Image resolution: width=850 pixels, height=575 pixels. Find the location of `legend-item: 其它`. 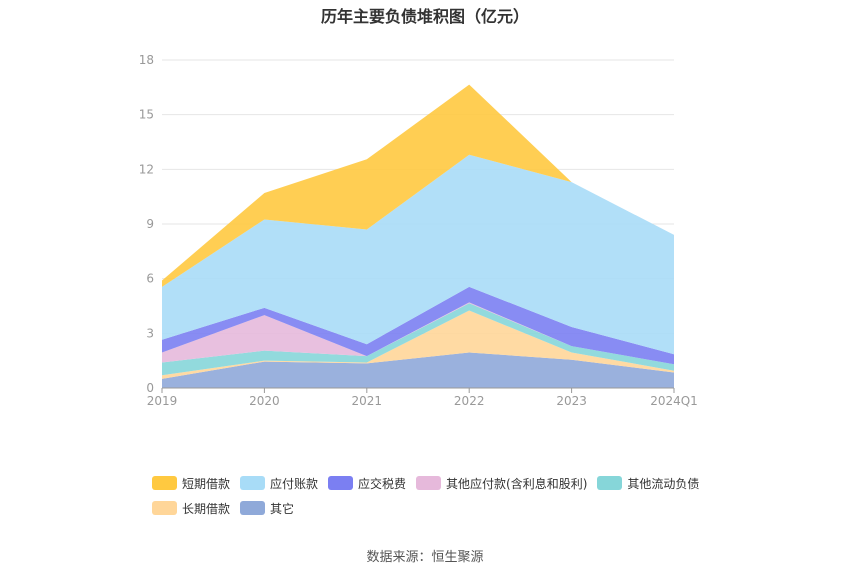

legend-item: 其它 is located at coordinates (267, 508).